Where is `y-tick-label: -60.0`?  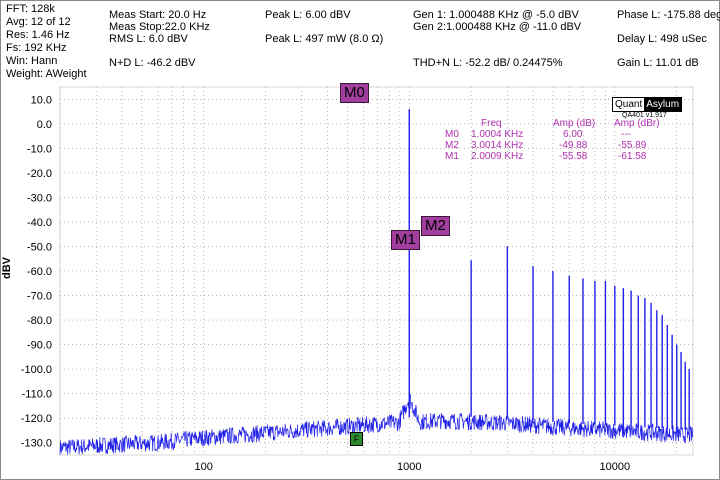 y-tick-label: -60.0 is located at coordinates (39, 272).